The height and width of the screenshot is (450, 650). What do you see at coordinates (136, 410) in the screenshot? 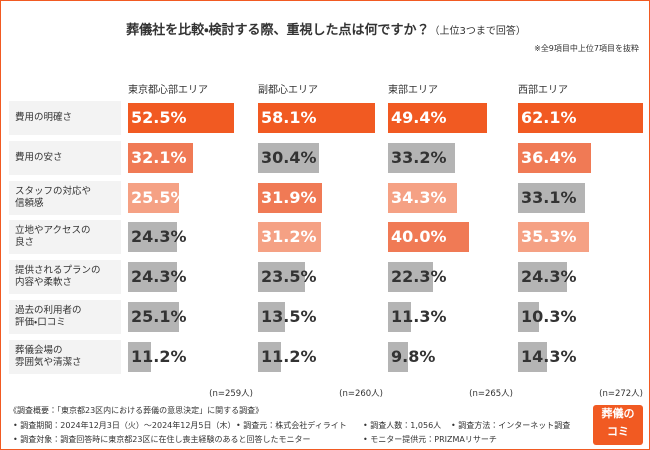
I see `footer-heading: 《調査概要：「東京都23区内における葬儀の意思決定」に関する調査》` at bounding box center [136, 410].